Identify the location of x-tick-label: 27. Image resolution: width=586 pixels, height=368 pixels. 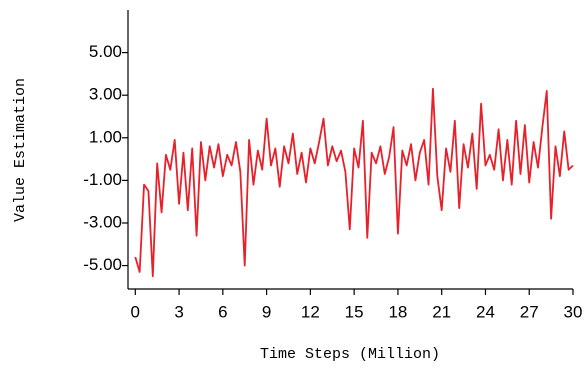
(529, 311).